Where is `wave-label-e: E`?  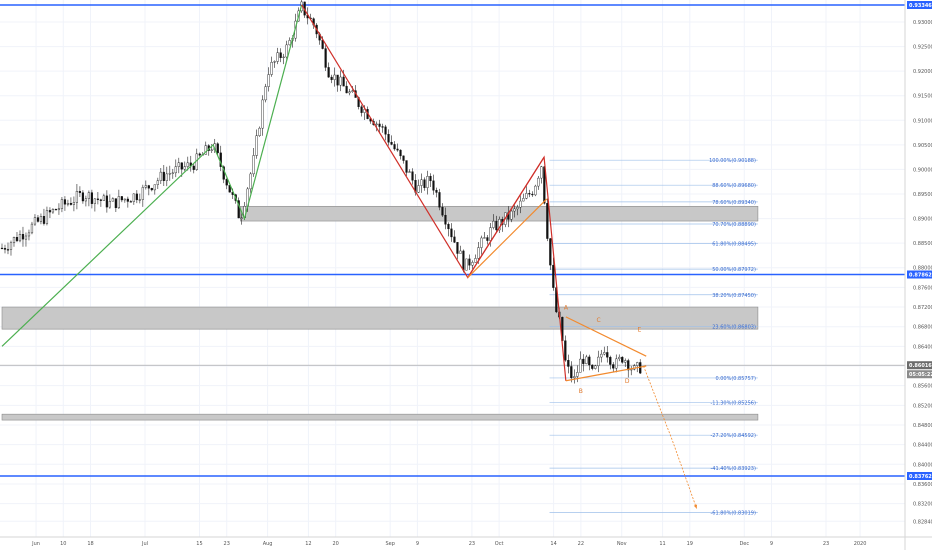 wave-label-e: E is located at coordinates (640, 330).